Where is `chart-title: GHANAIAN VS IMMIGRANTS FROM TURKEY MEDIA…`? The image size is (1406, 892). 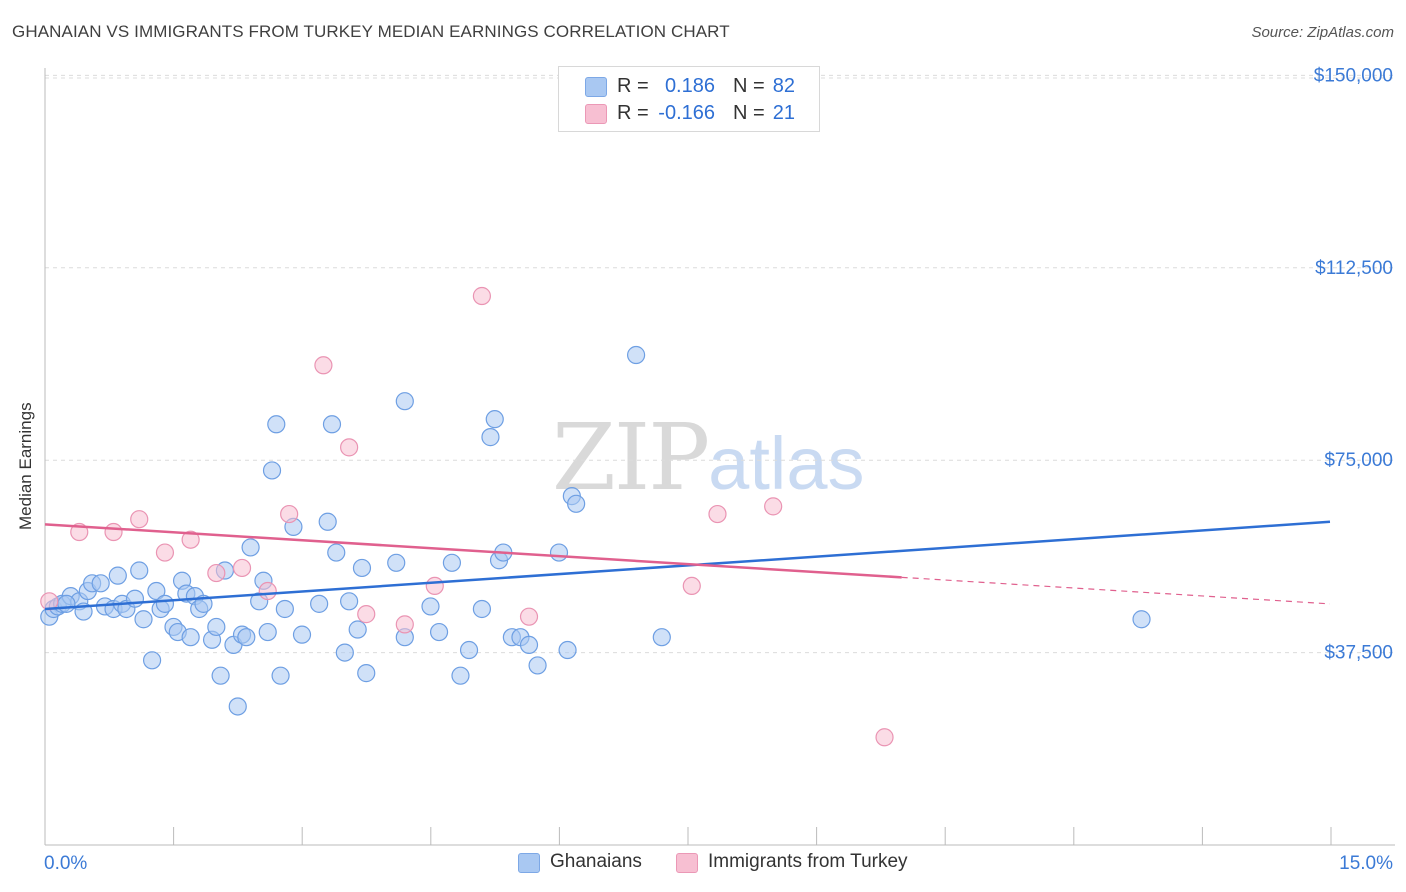 chart-title: GHANAIAN VS IMMIGRANTS FROM TURKEY MEDIA… is located at coordinates (371, 31).